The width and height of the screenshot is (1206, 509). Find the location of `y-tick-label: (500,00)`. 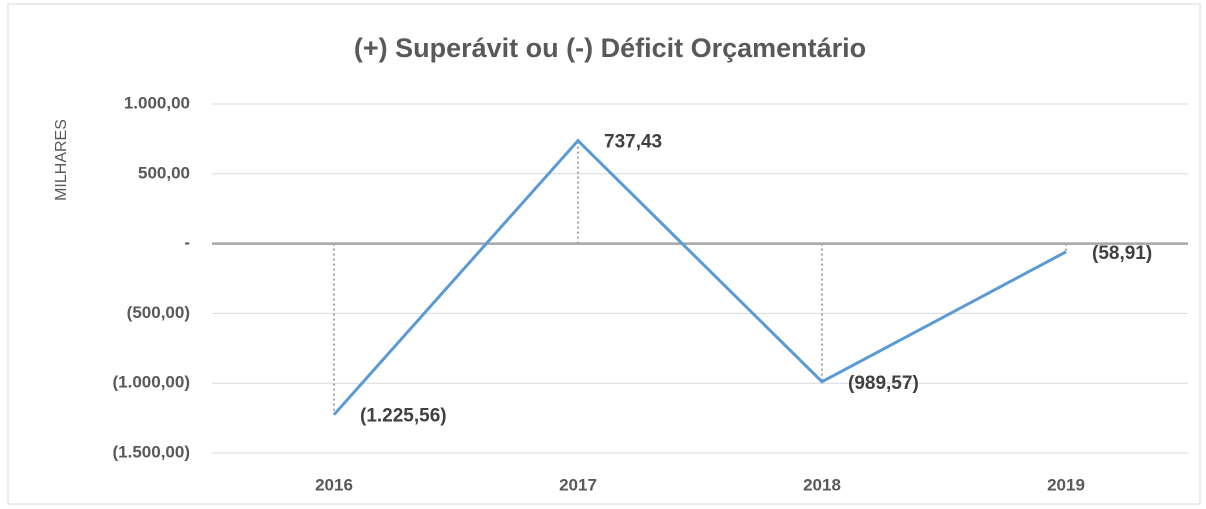

y-tick-label: (500,00) is located at coordinates (158, 312).